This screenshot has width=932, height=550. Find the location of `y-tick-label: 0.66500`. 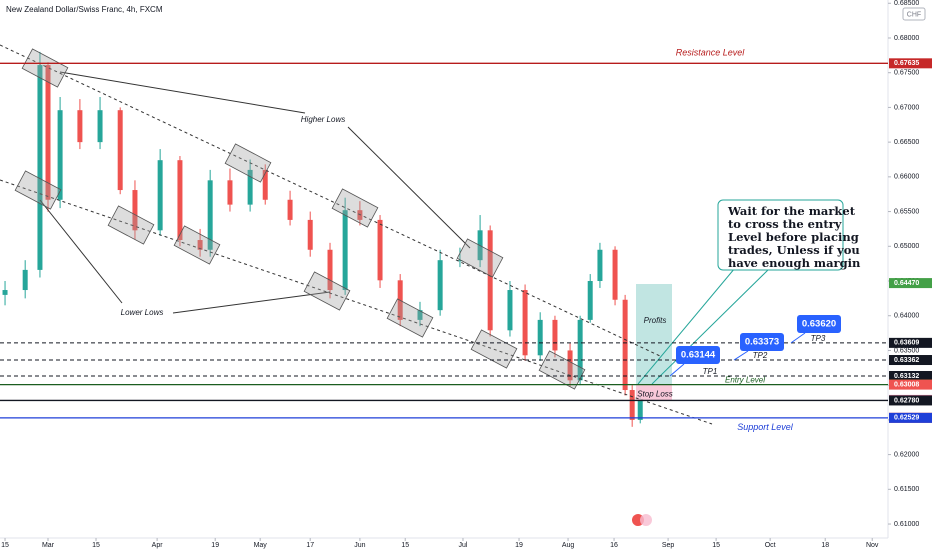

y-tick-label: 0.66500 is located at coordinates (906, 142).